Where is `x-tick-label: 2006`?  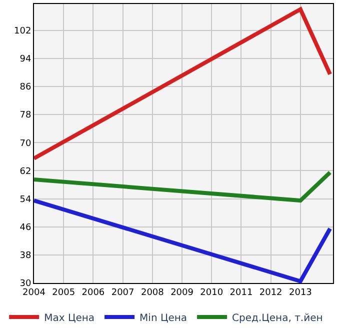
x-tick-label: 2006 is located at coordinates (93, 293).